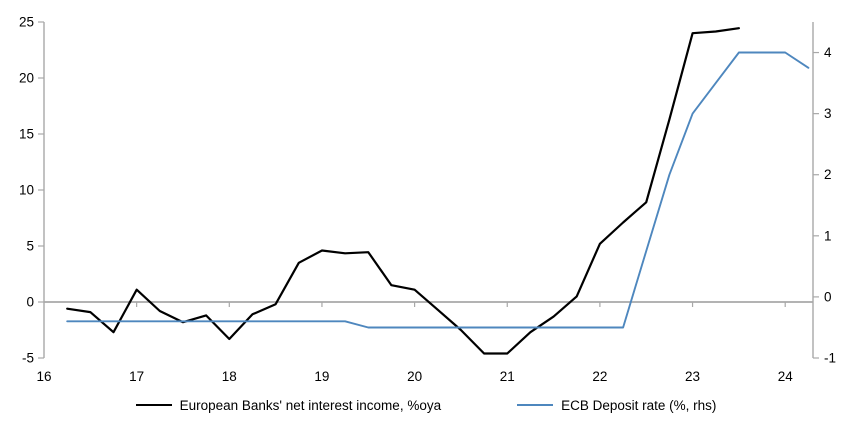 The image size is (852, 427). I want to click on left-axis-tick-label: -5, so click(28, 358).